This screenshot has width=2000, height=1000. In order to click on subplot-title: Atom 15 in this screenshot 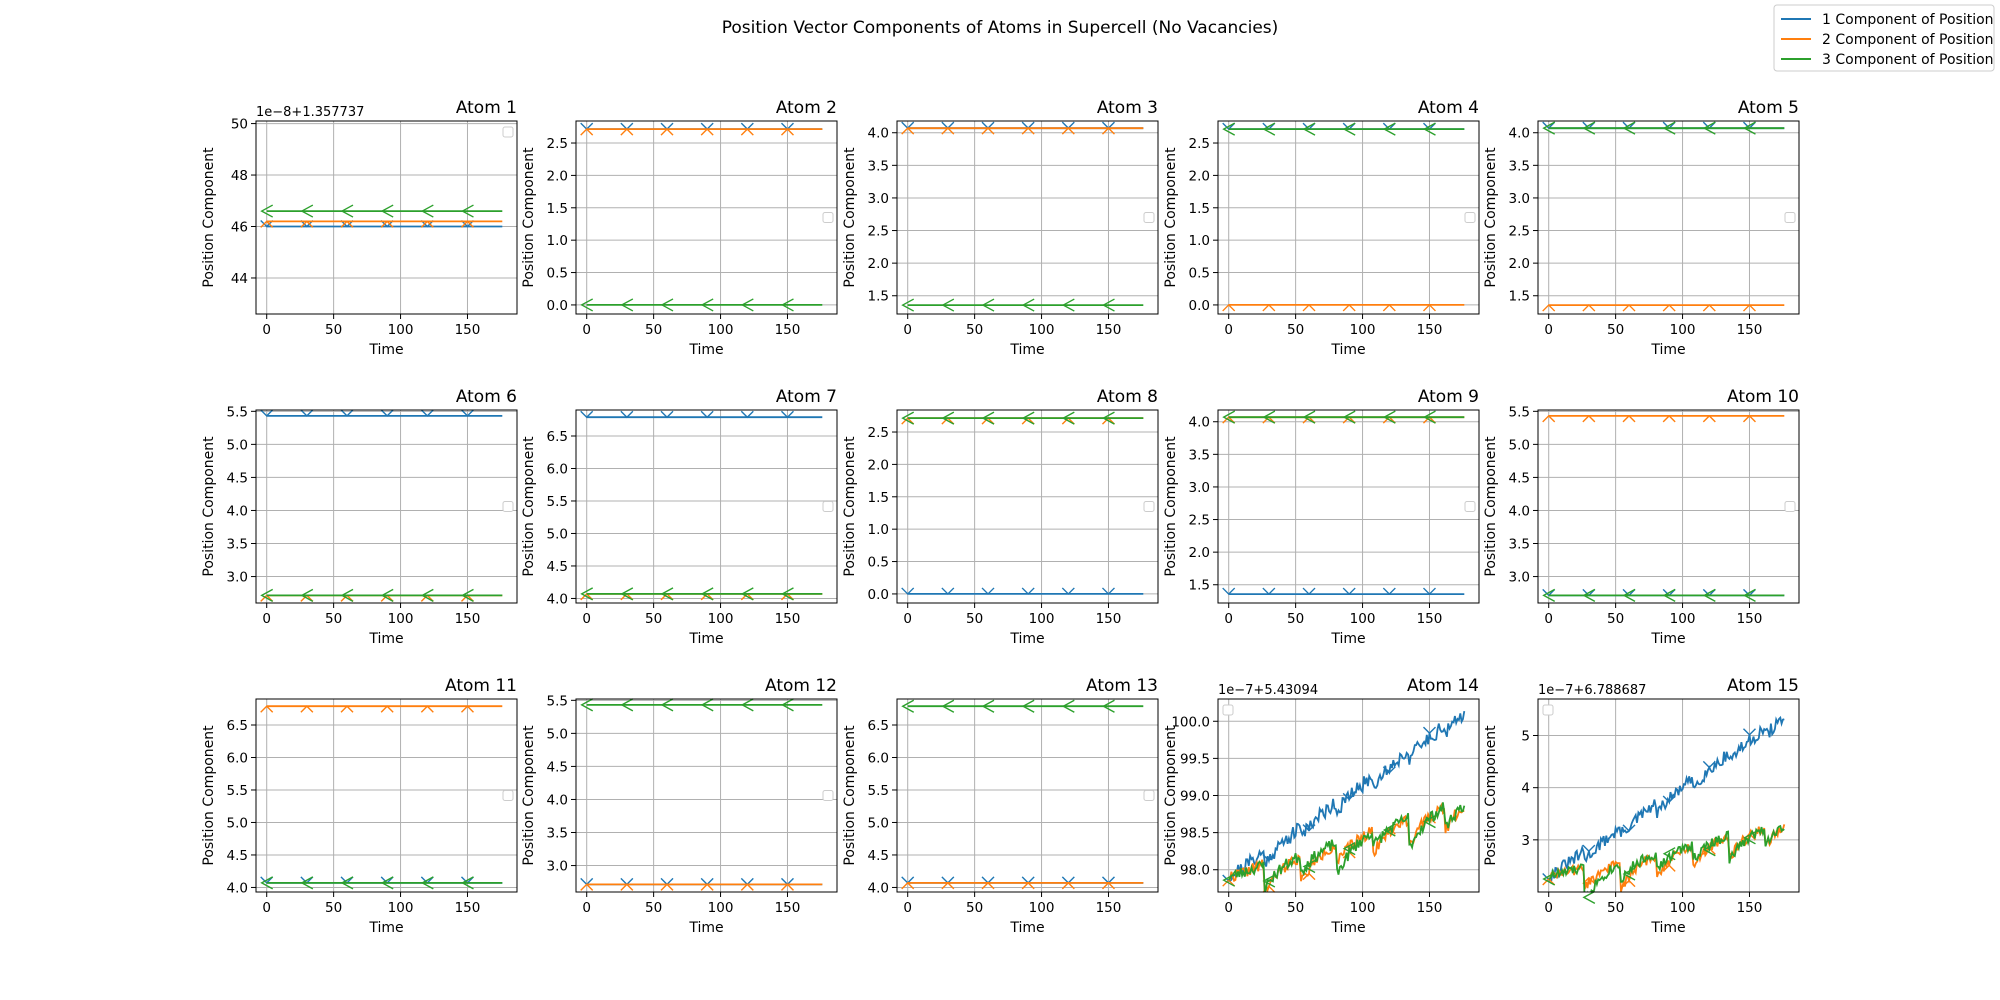, I will do `click(1763, 686)`.